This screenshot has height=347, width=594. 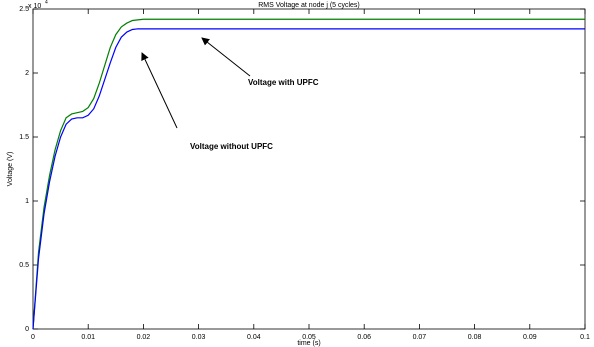 What do you see at coordinates (283, 82) in the screenshot?
I see `annotation: Voltage with UPFC` at bounding box center [283, 82].